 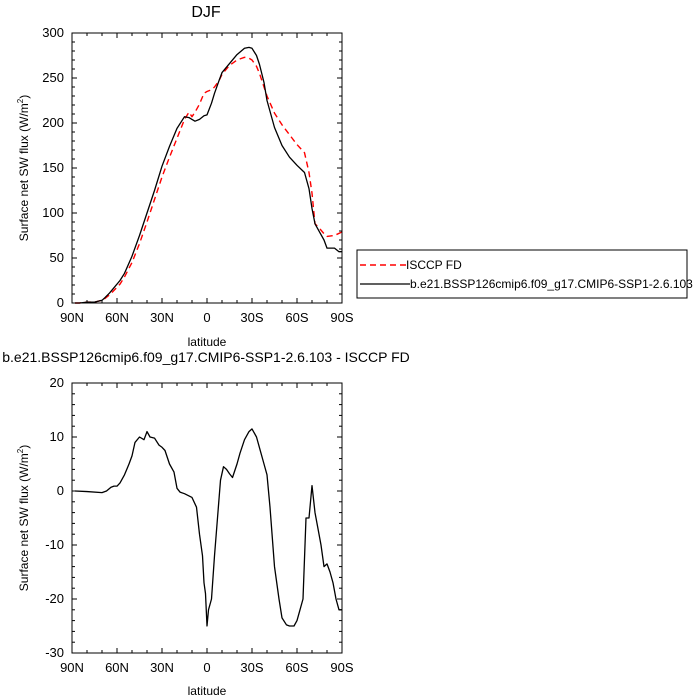 I want to click on top-plot-y-axis-label-close: ), so click(x=24, y=97).